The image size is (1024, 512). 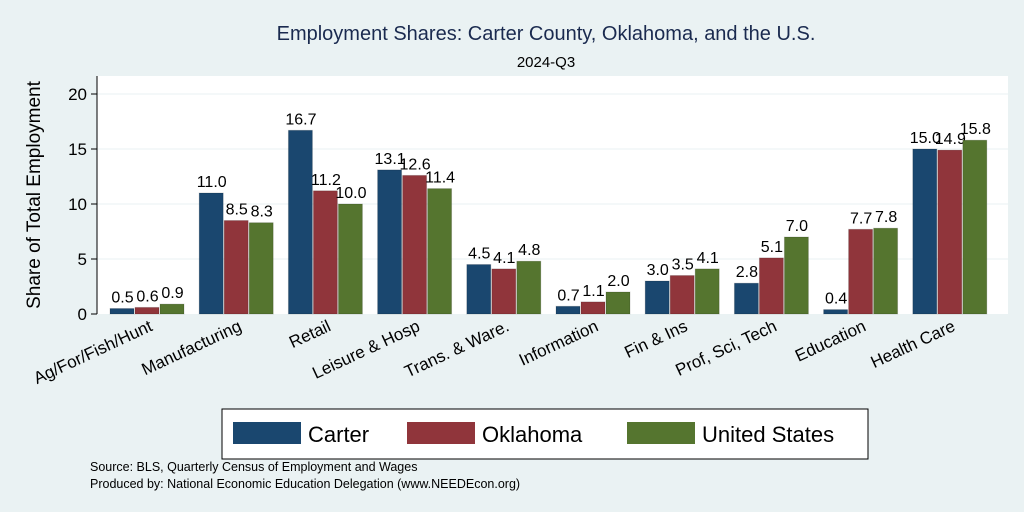 I want to click on data-label: 4.5, so click(x=479, y=254).